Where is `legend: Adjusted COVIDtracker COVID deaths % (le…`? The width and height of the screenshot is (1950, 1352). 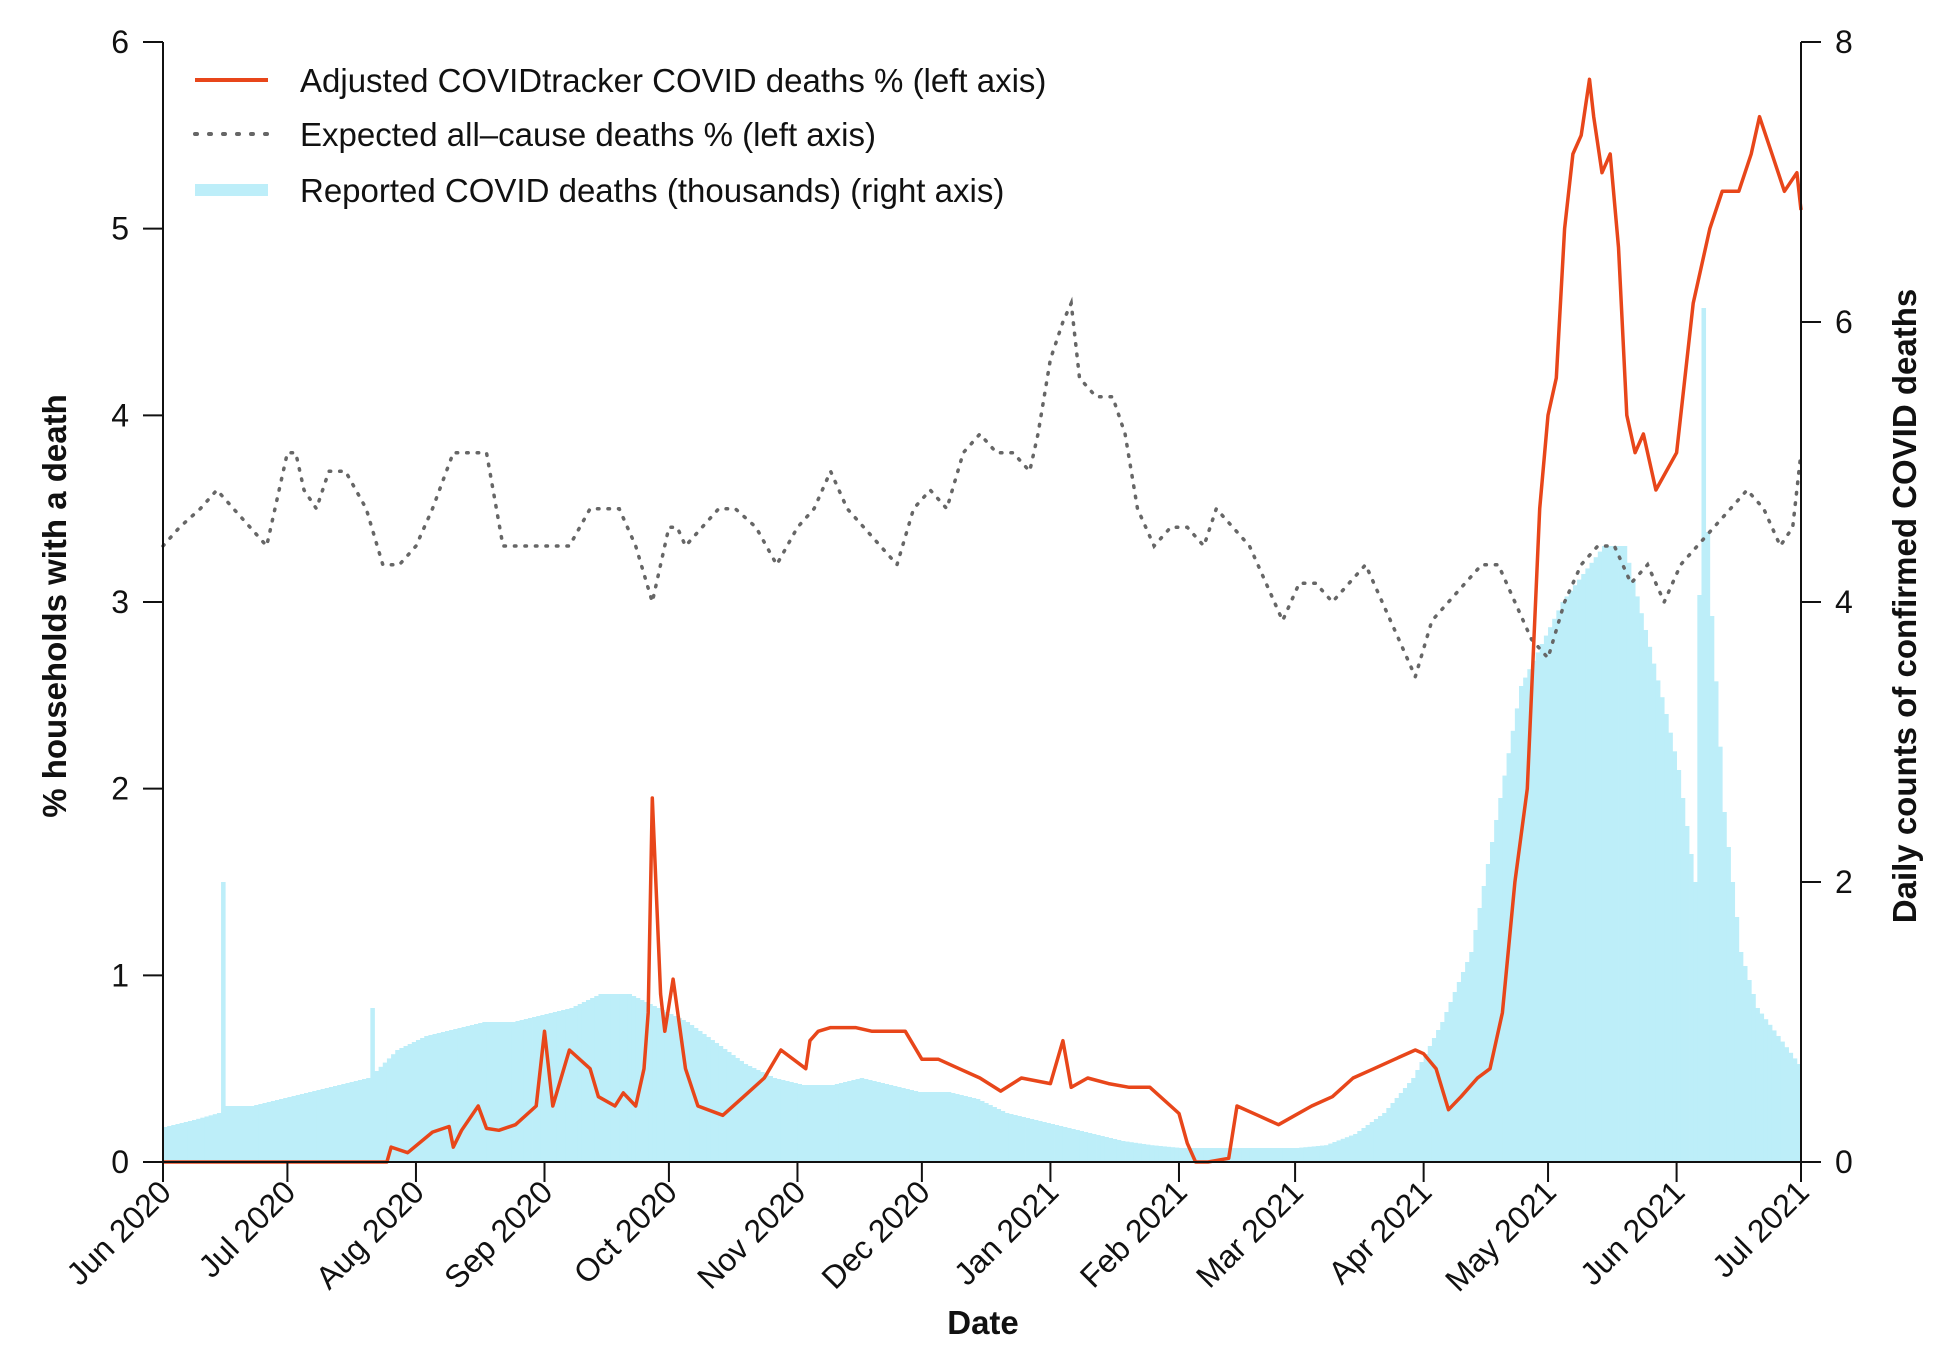
legend: Adjusted COVIDtracker COVID deaths % (le… is located at coordinates (619, 135).